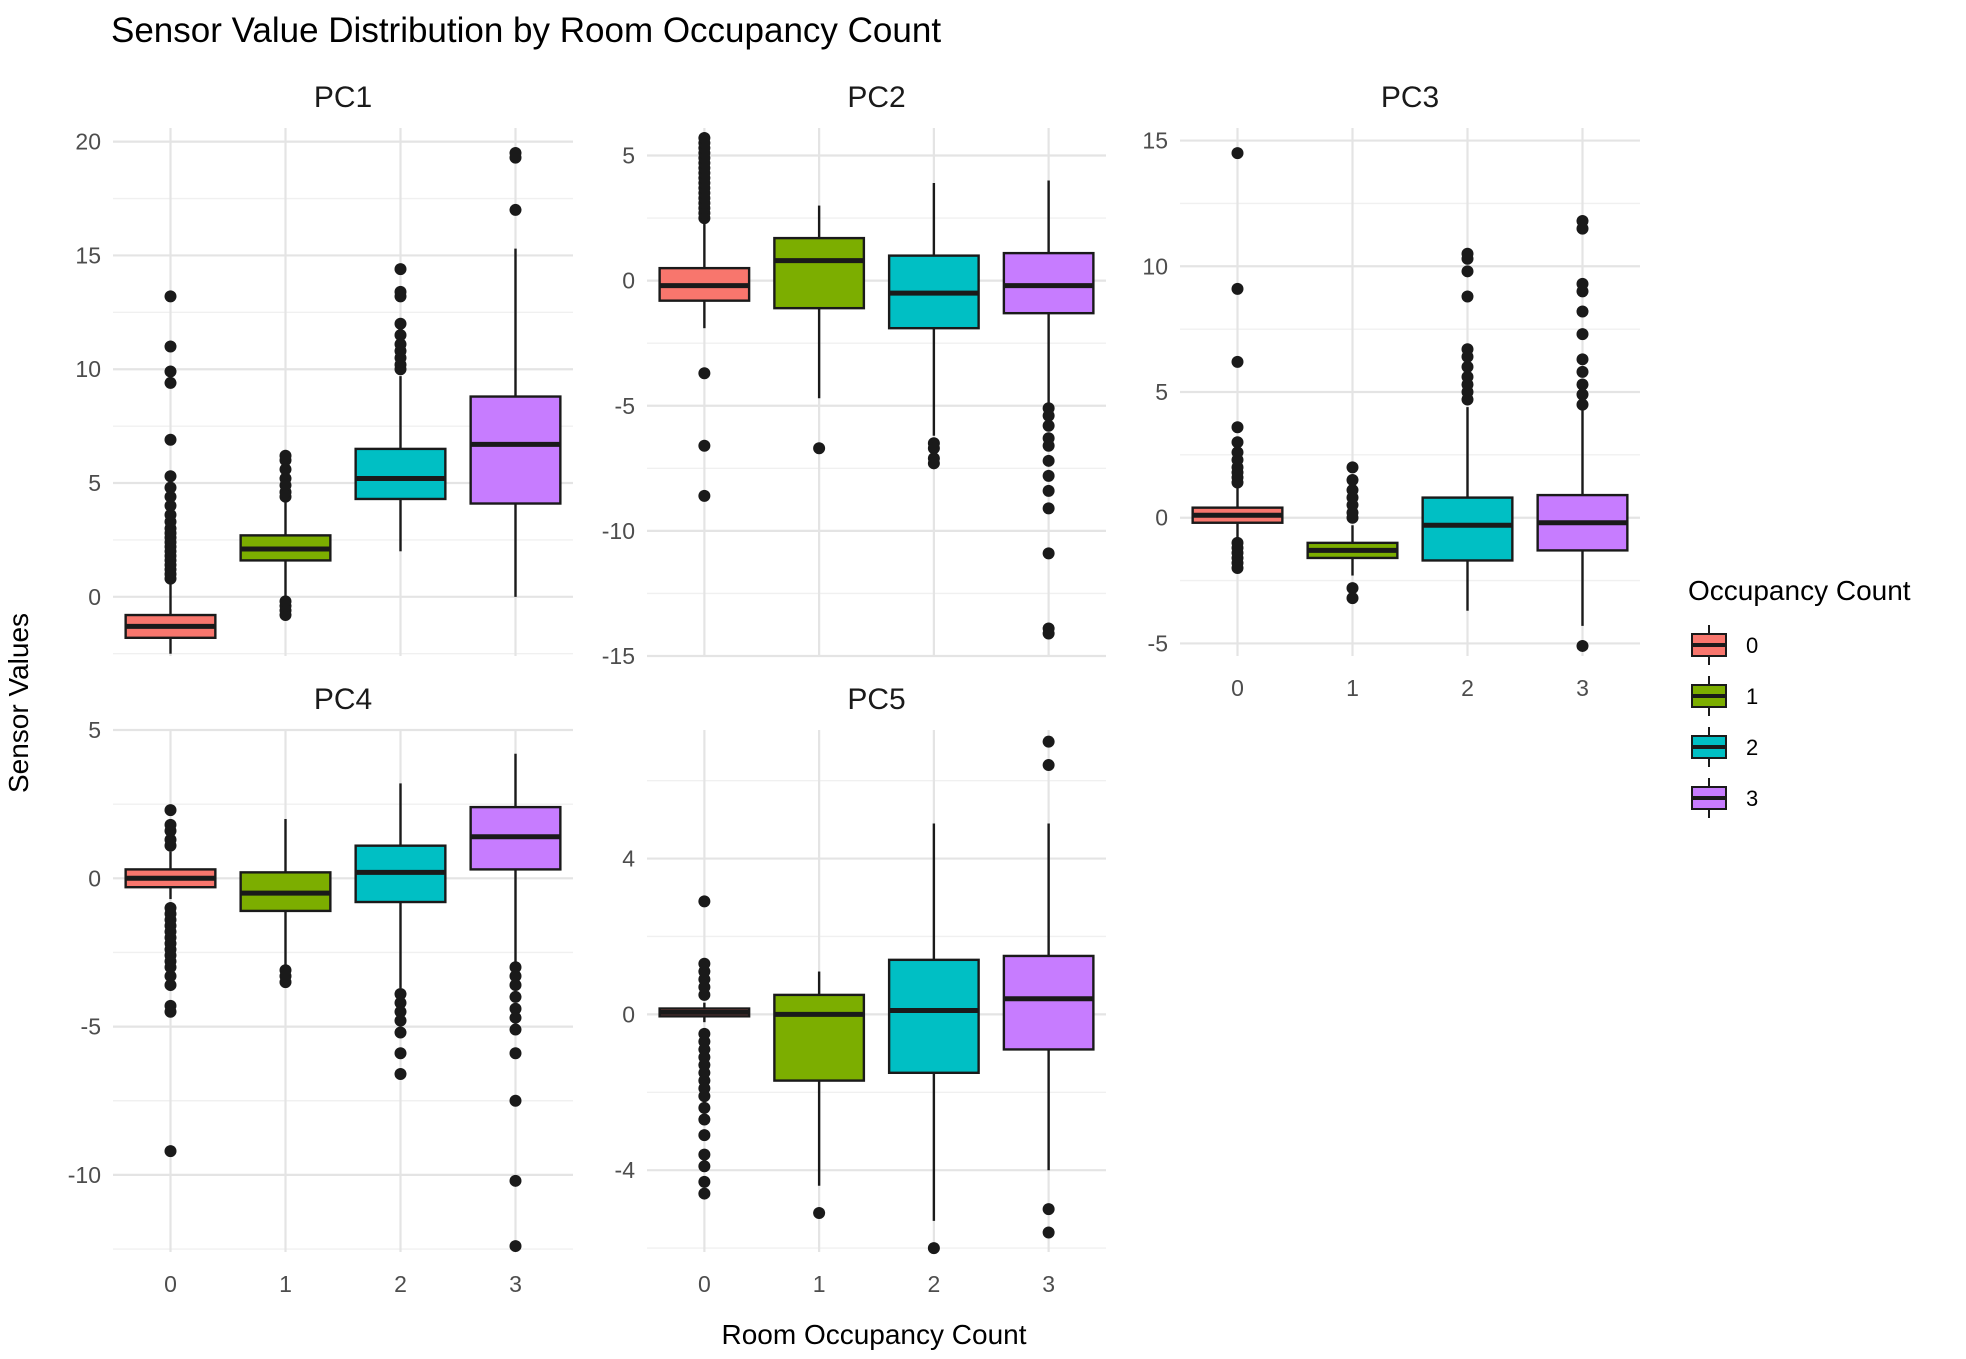  What do you see at coordinates (84, 1175) in the screenshot?
I see `y-tick-label: -10` at bounding box center [84, 1175].